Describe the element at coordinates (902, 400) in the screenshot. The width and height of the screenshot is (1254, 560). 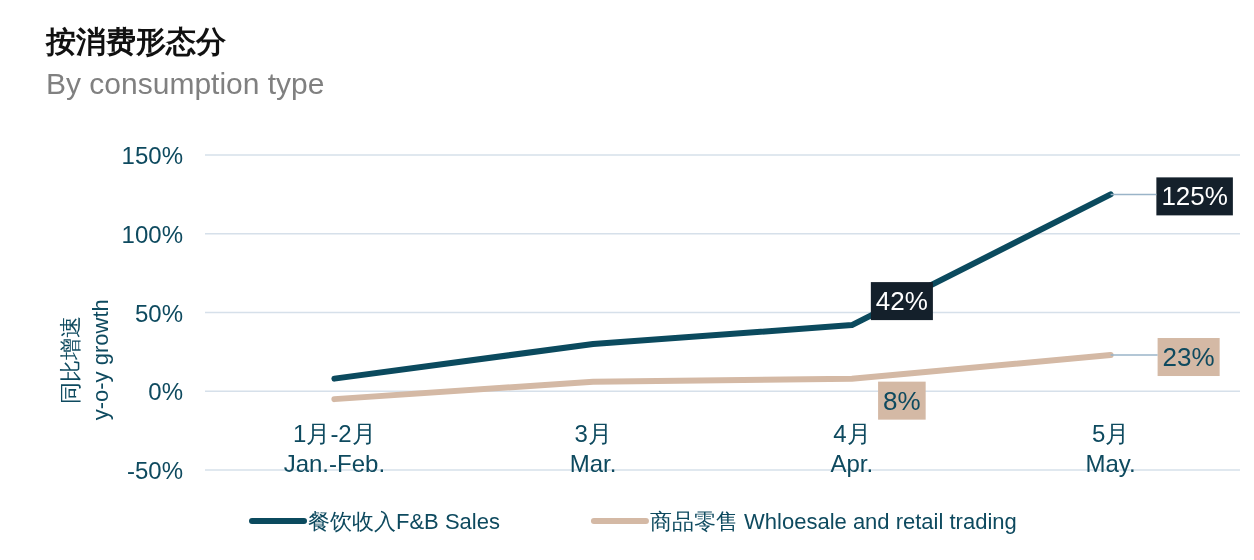
I see `label: 8%` at that location.